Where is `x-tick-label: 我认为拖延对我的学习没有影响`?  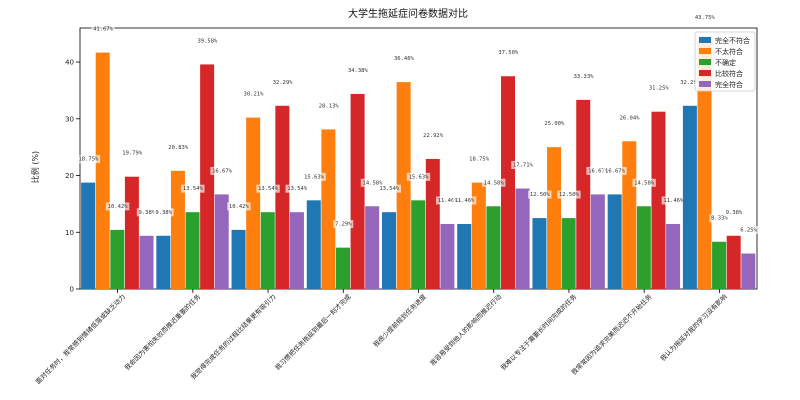
x-tick-label: 我认为拖延对我的学习没有影响 is located at coordinates (693, 327).